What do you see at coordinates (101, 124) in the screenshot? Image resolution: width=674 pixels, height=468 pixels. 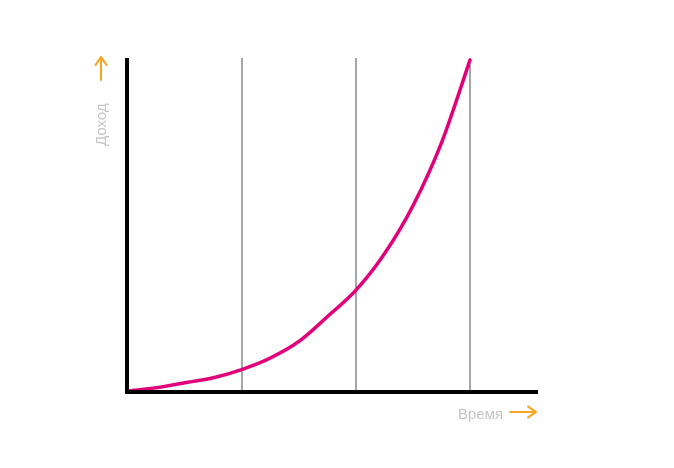 I see `y-axis-label: Доход` at bounding box center [101, 124].